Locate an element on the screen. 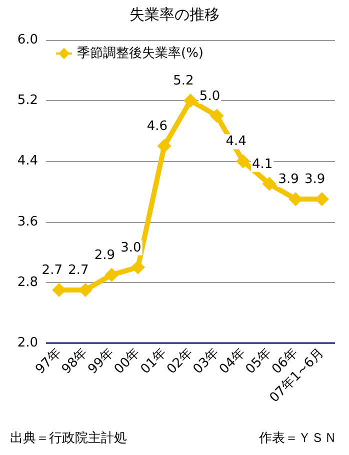 This screenshot has height=455, width=349. y-tick-label: 5.2 is located at coordinates (27, 100).